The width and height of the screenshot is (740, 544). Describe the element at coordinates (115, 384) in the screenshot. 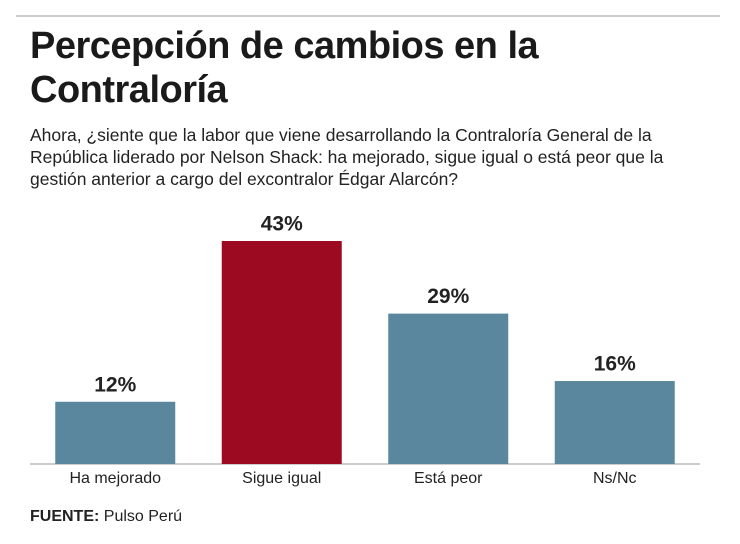

I see `value-label: 12%` at that location.